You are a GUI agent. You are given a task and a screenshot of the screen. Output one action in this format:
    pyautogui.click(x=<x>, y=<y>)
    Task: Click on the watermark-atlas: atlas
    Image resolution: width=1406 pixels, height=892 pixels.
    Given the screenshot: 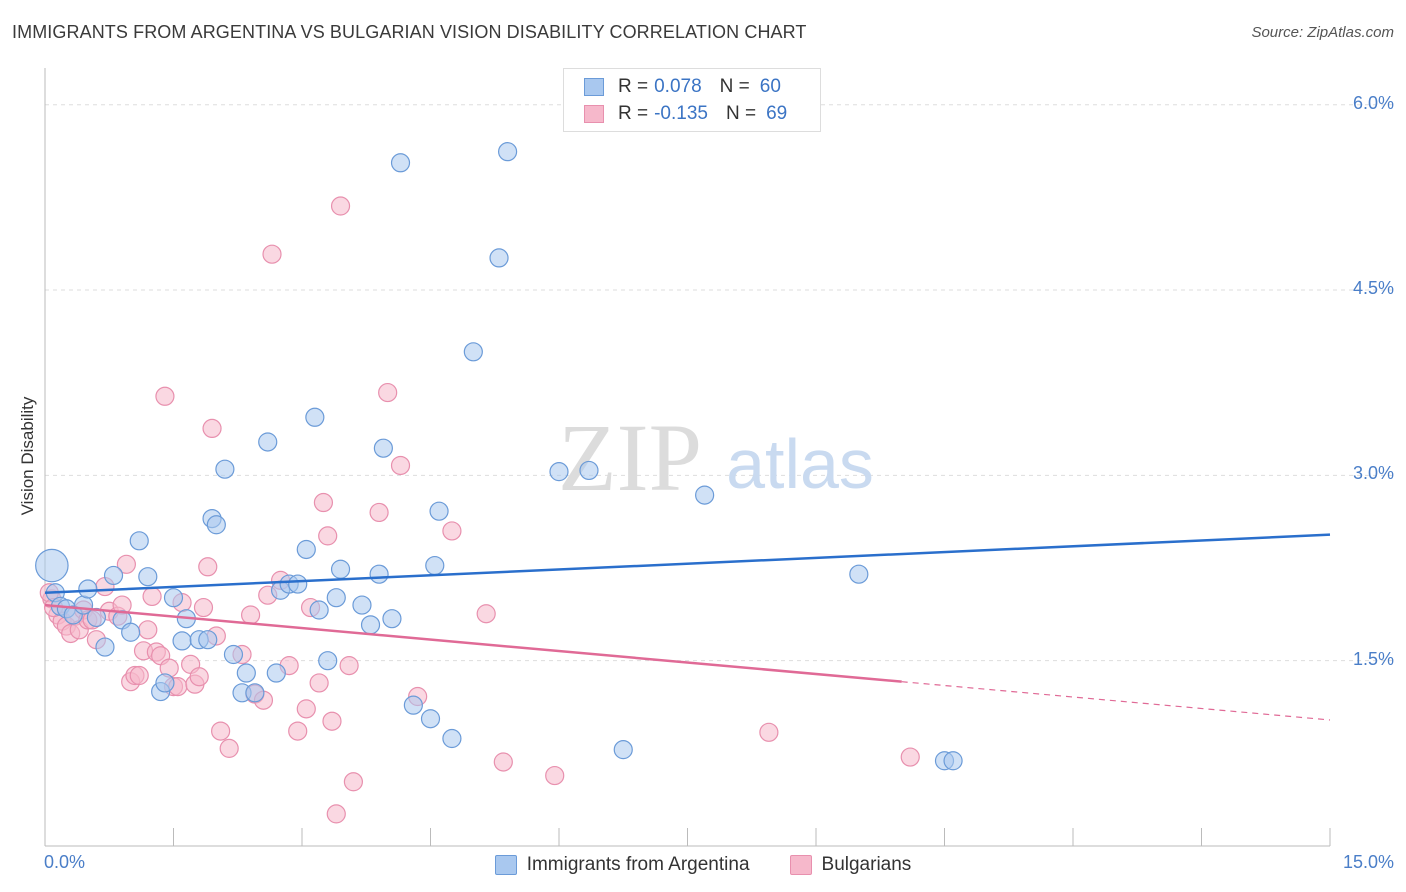 What is the action you would take?
    pyautogui.click(x=800, y=464)
    